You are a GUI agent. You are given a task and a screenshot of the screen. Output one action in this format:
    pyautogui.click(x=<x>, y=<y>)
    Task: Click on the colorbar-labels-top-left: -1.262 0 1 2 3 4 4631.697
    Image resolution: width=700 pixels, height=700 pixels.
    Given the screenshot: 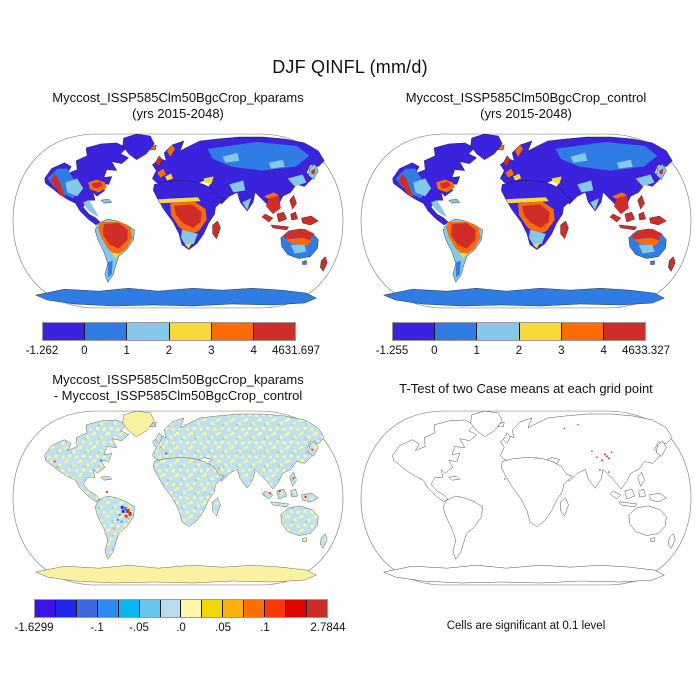 What is the action you would take?
    pyautogui.click(x=173, y=352)
    